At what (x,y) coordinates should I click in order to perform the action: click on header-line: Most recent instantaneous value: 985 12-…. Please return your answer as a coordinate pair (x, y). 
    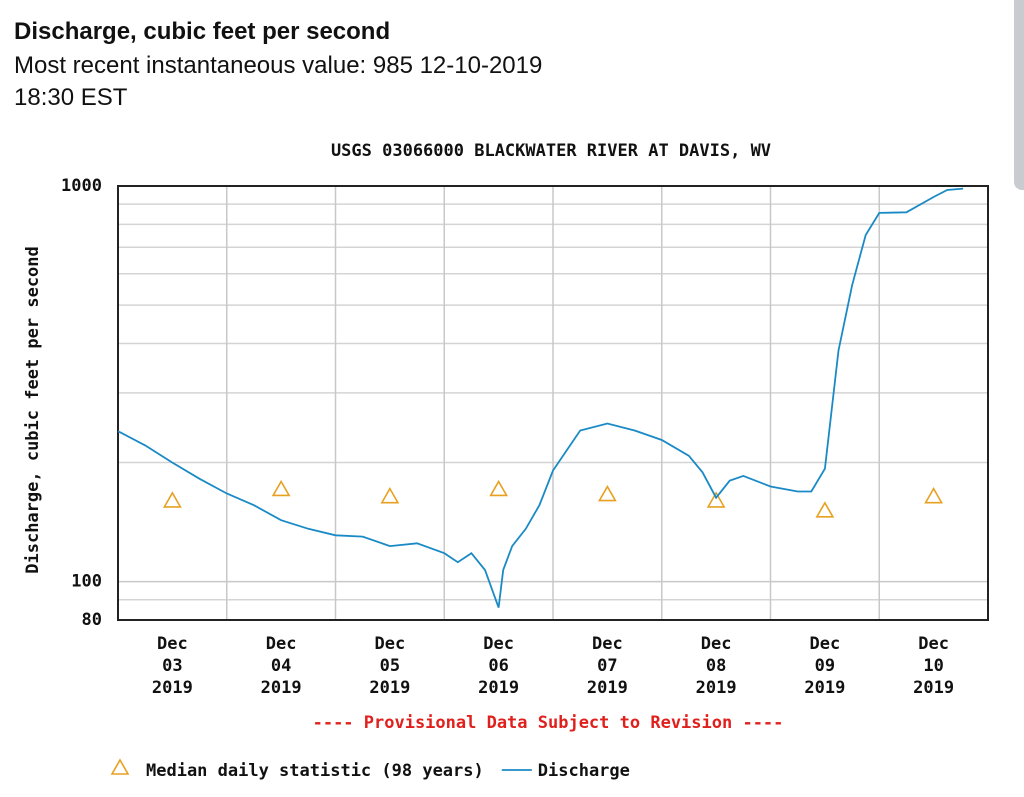
    Looking at the image, I should click on (278, 65).